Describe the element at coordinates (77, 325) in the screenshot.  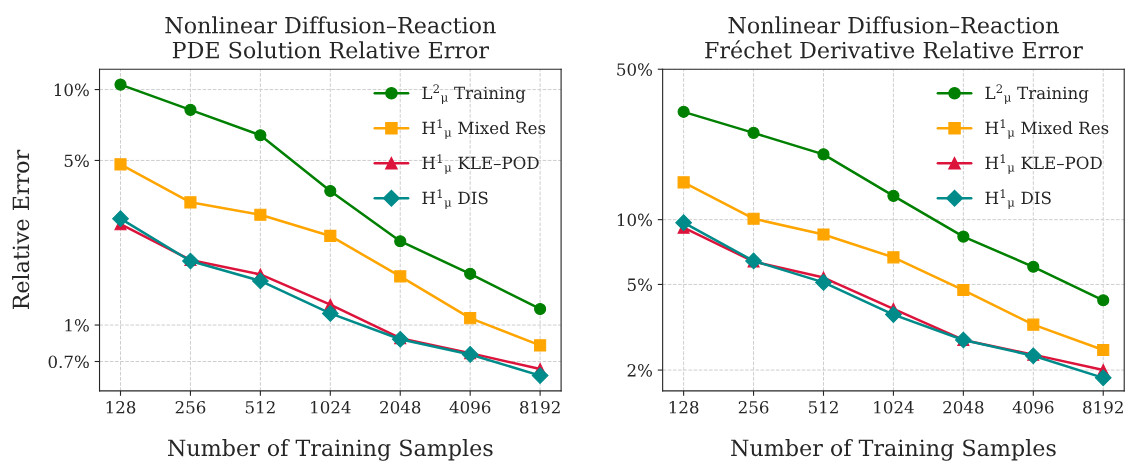
I see `y-tick-label: 1%` at that location.